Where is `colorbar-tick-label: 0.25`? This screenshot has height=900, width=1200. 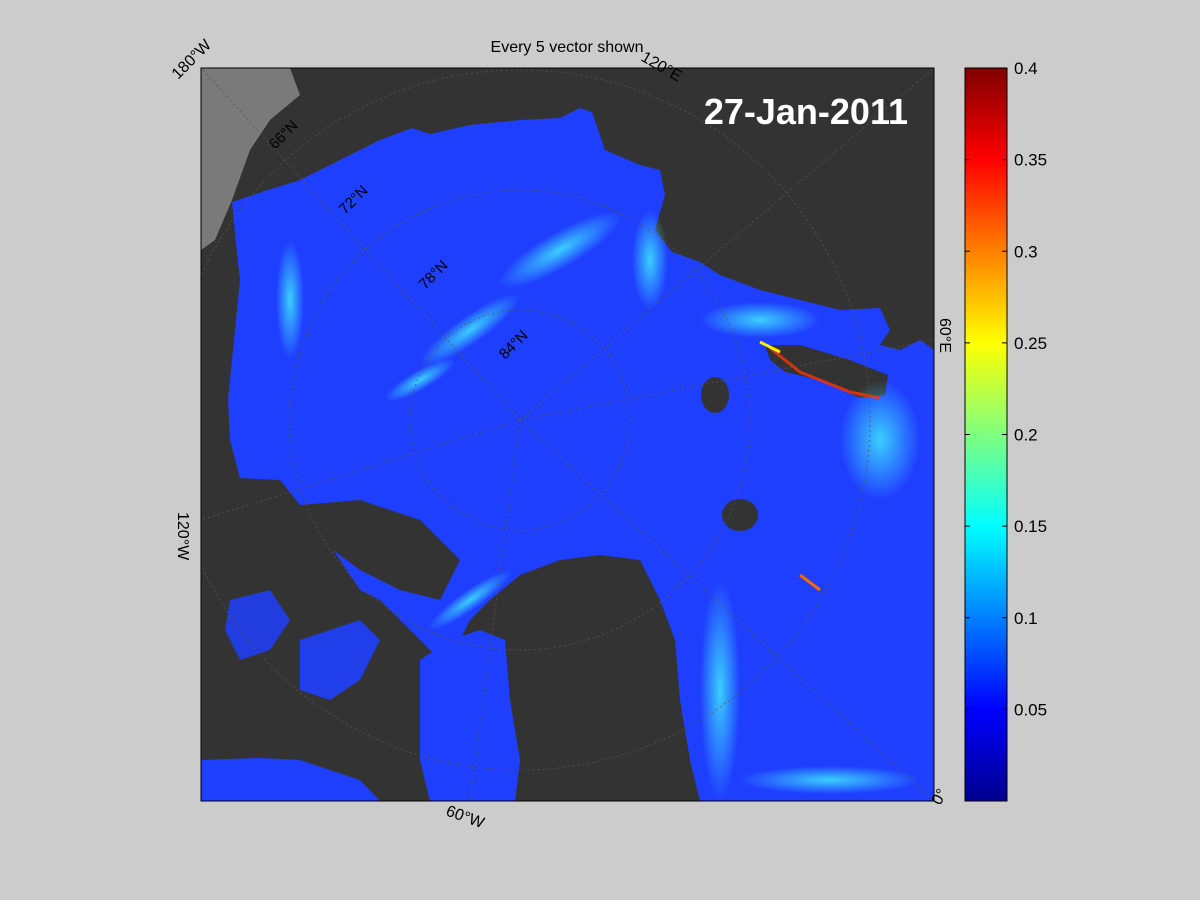 colorbar-tick-label: 0.25 is located at coordinates (1030, 343).